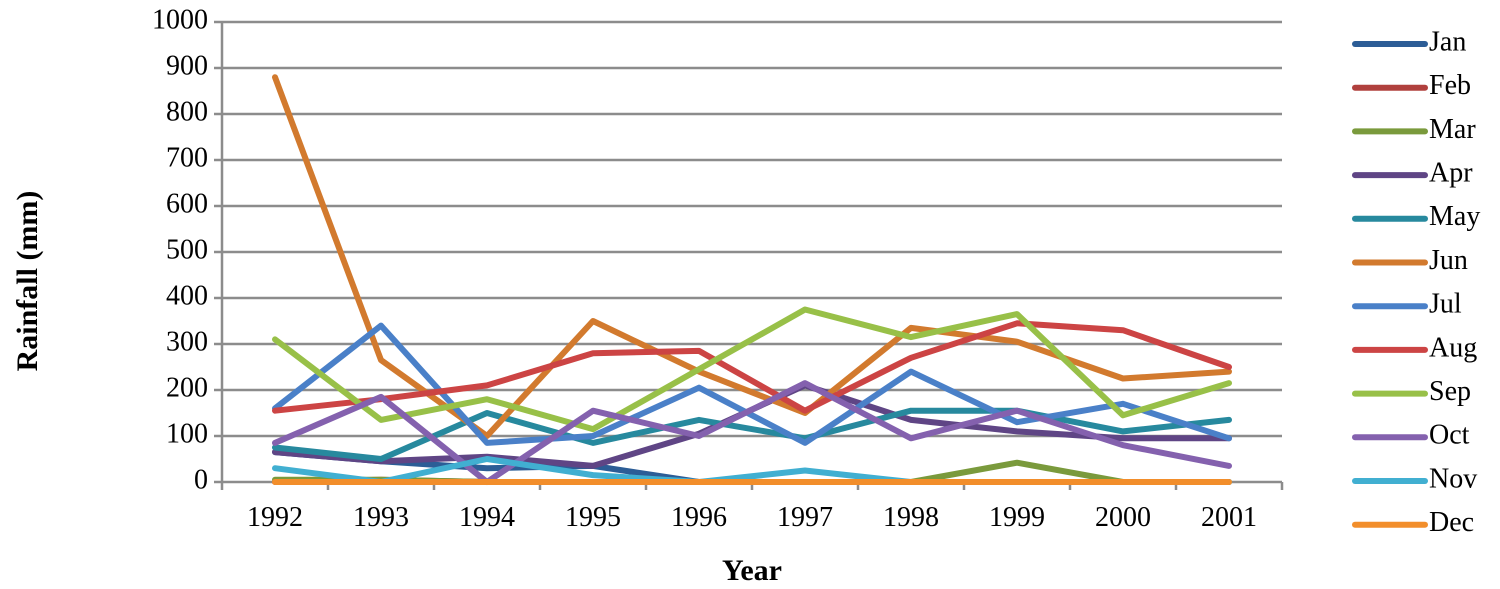 This screenshot has width=1500, height=589. What do you see at coordinates (1448, 260) in the screenshot?
I see `legend-label-jun: Jun` at bounding box center [1448, 260].